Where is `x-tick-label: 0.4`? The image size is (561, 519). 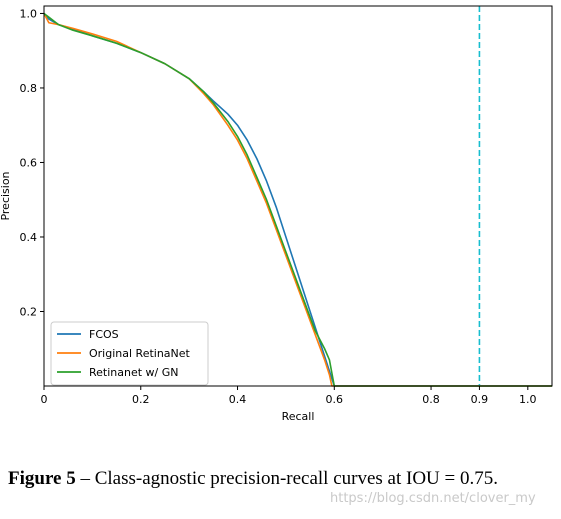 x-tick-label: 0.4 is located at coordinates (238, 399).